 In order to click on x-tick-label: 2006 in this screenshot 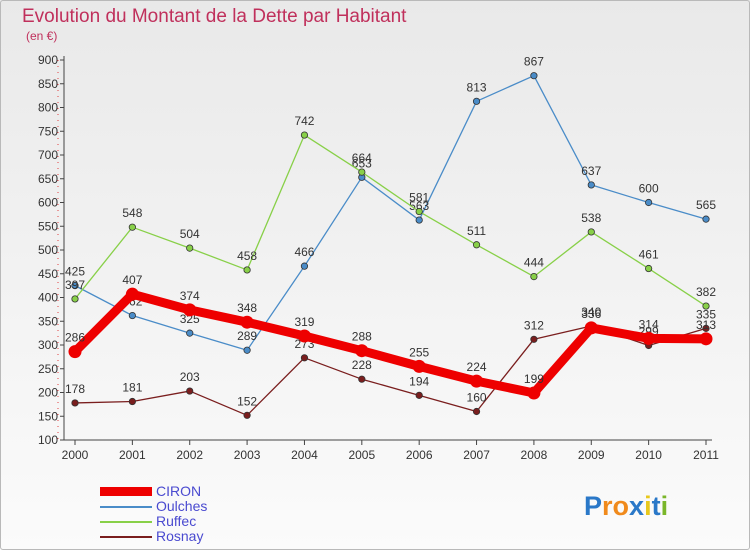, I will do `click(419, 455)`.